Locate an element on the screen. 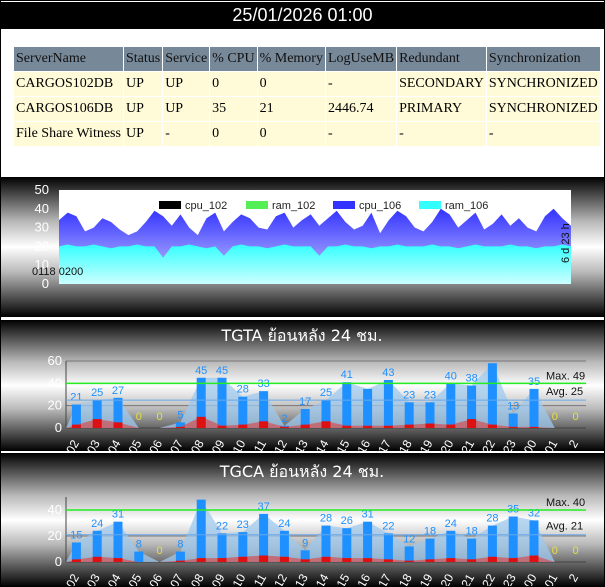 The height and width of the screenshot is (587, 605). data-label: 28 is located at coordinates (326, 519).